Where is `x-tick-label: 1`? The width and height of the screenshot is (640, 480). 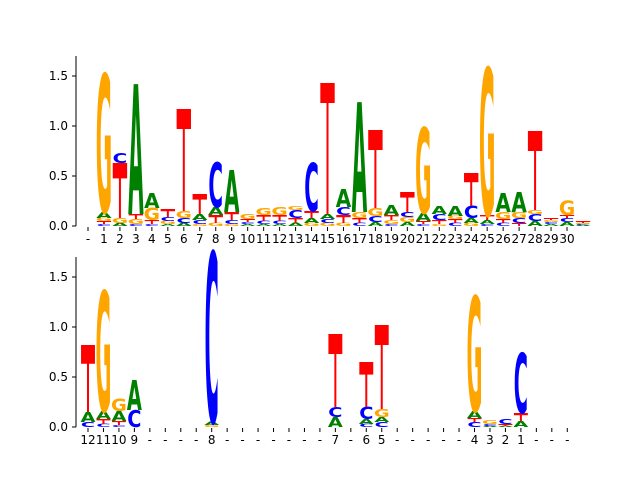 x-tick-label: 1 is located at coordinates (104, 239).